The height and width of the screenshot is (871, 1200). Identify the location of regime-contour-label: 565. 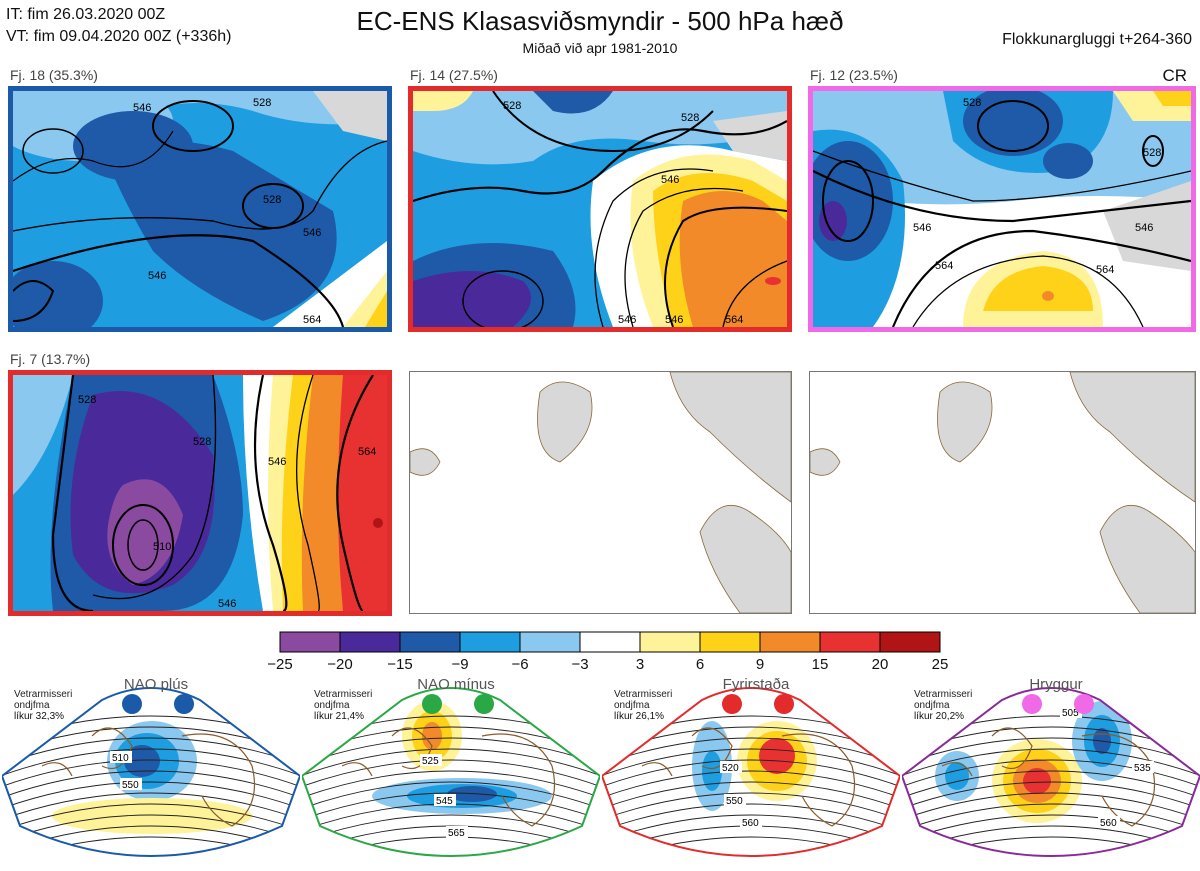
(456, 833).